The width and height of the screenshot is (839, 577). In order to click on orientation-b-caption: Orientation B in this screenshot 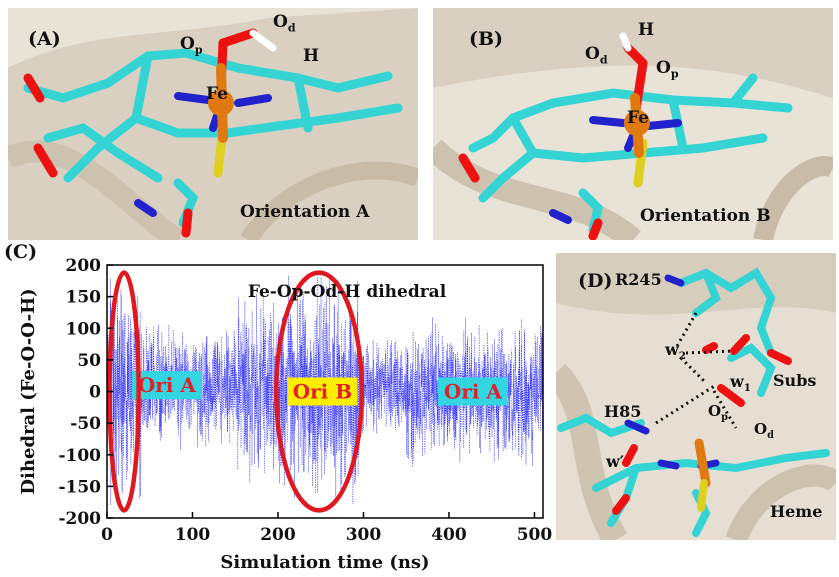, I will do `click(705, 216)`.